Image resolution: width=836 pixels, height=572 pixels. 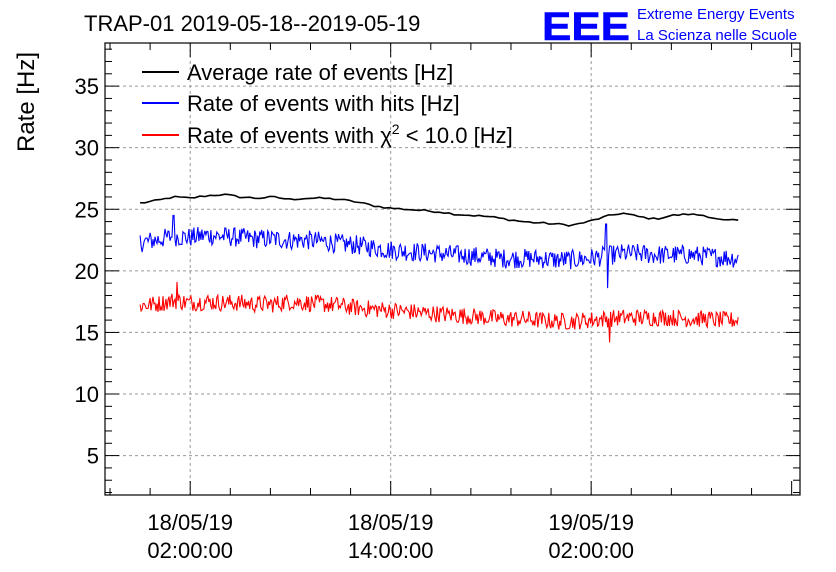 I want to click on logo-letters: EEE, so click(x=586, y=27).